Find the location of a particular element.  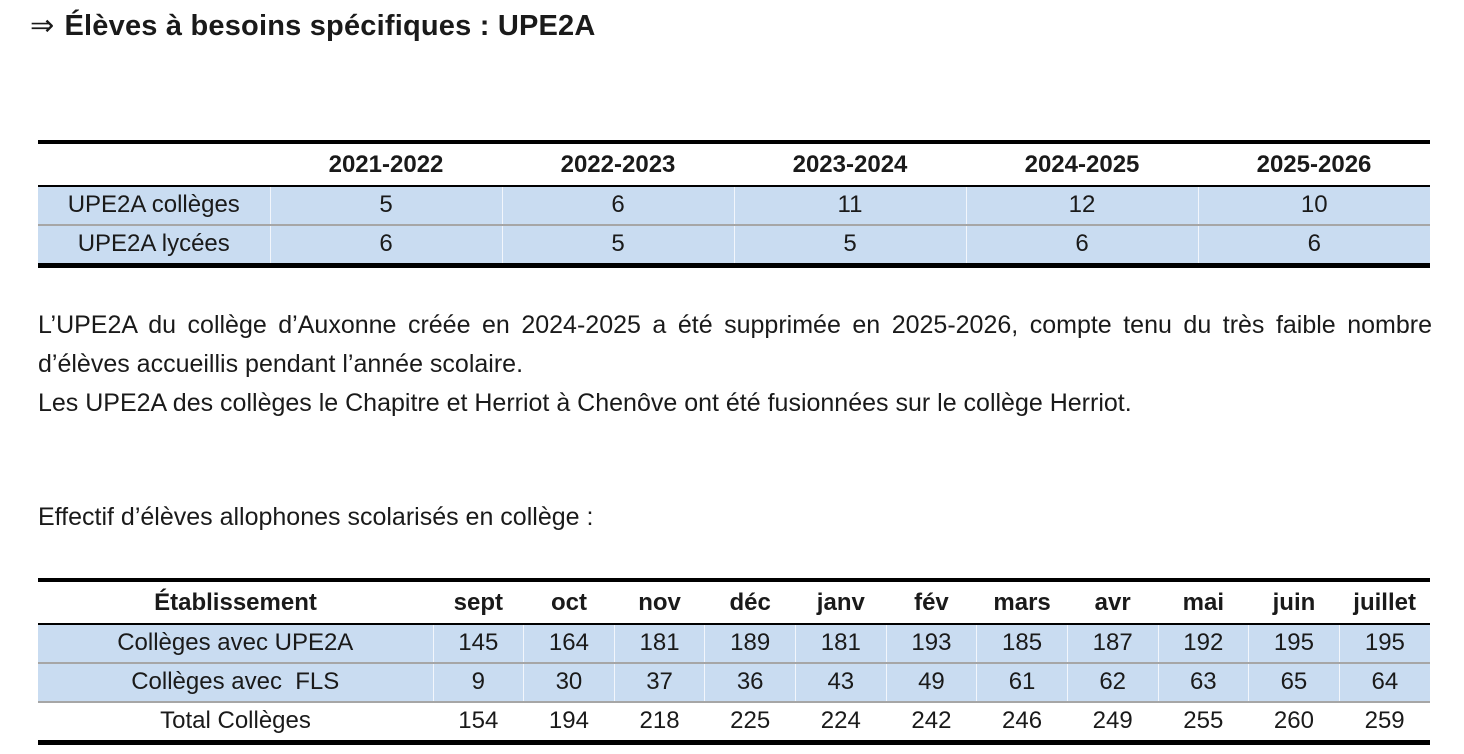

cell-value: 246 is located at coordinates (1022, 722).